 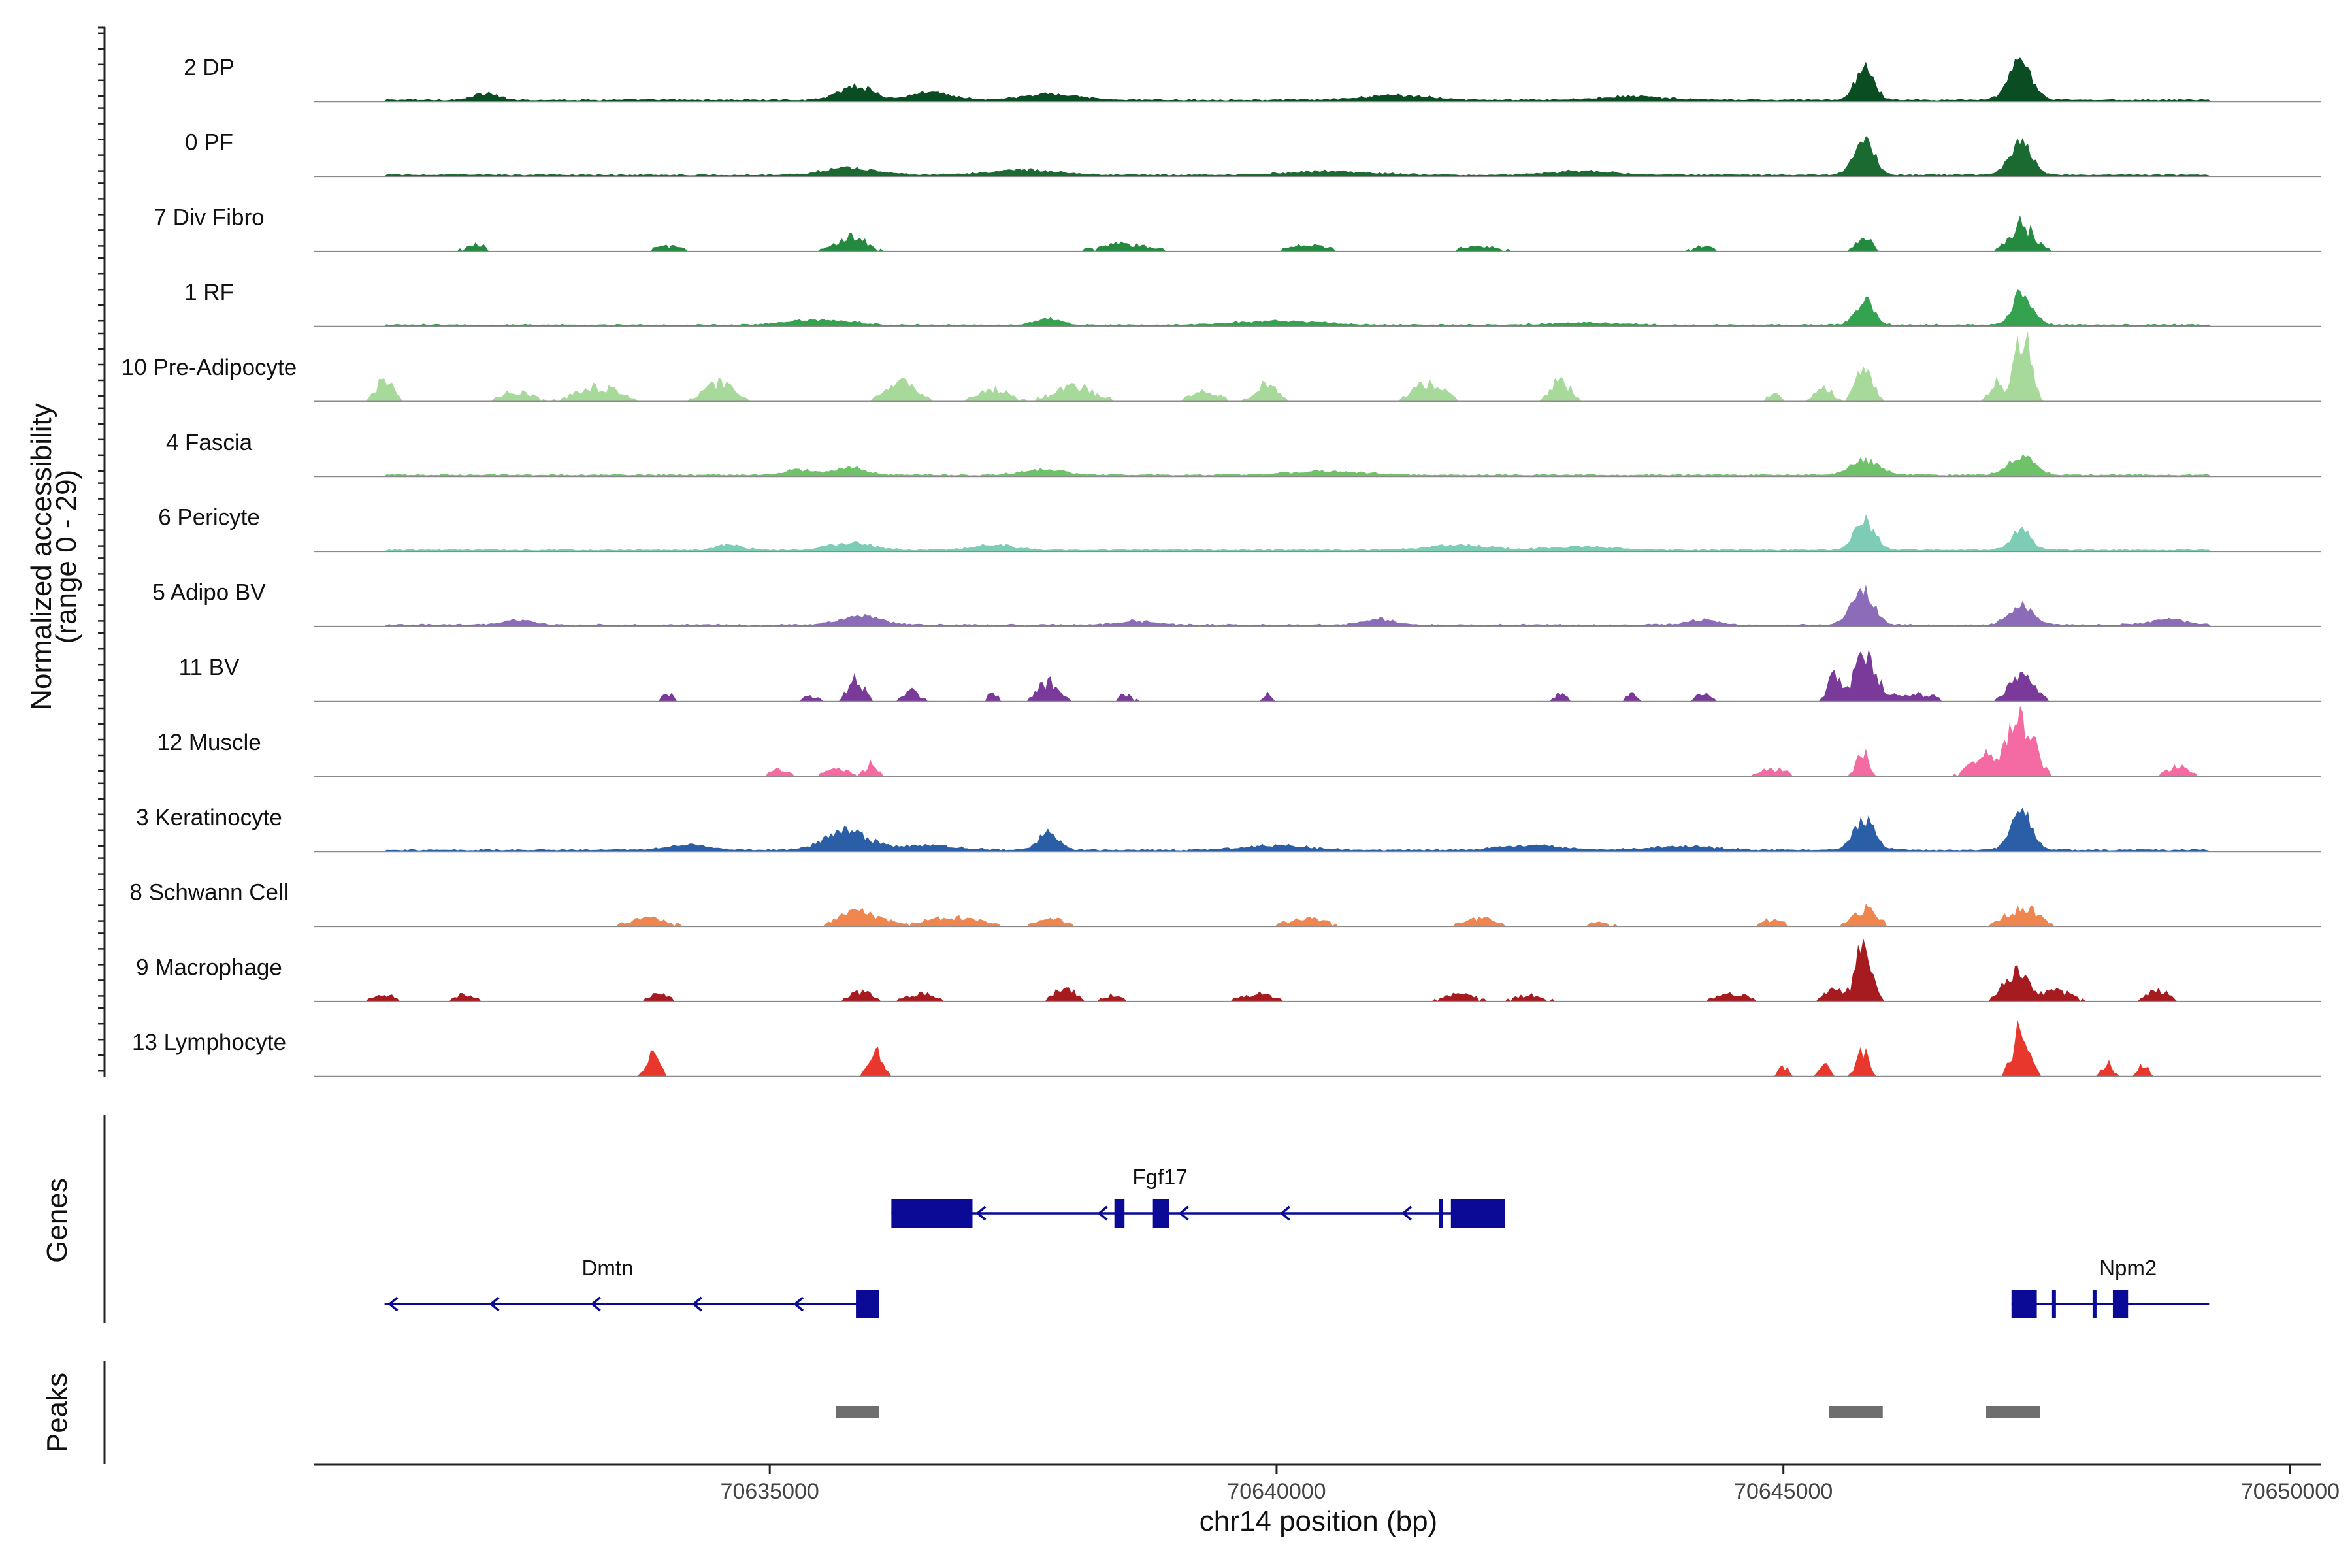 I want to click on track-label: 11 BV, so click(x=209, y=667).